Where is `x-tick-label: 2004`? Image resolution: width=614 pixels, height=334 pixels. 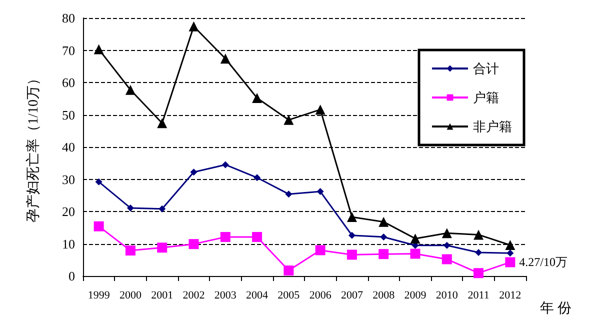
x-tick-label: 2004 is located at coordinates (257, 296).